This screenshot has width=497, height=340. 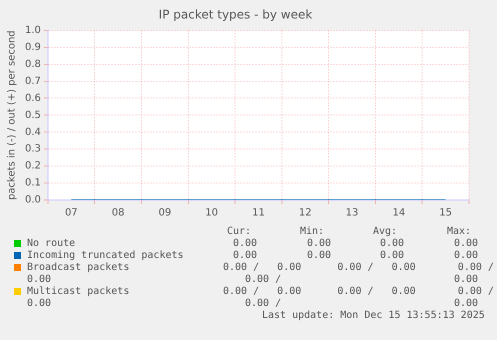 I want to click on x-tick-label: 14, so click(x=399, y=213).